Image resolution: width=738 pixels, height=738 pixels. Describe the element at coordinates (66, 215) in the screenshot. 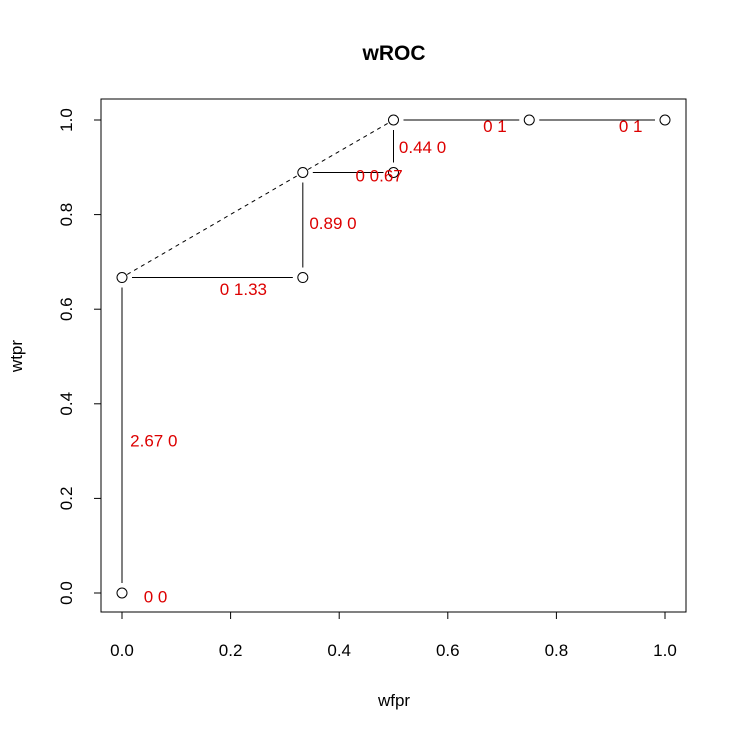

I see `y-tick-label: 0.8` at that location.